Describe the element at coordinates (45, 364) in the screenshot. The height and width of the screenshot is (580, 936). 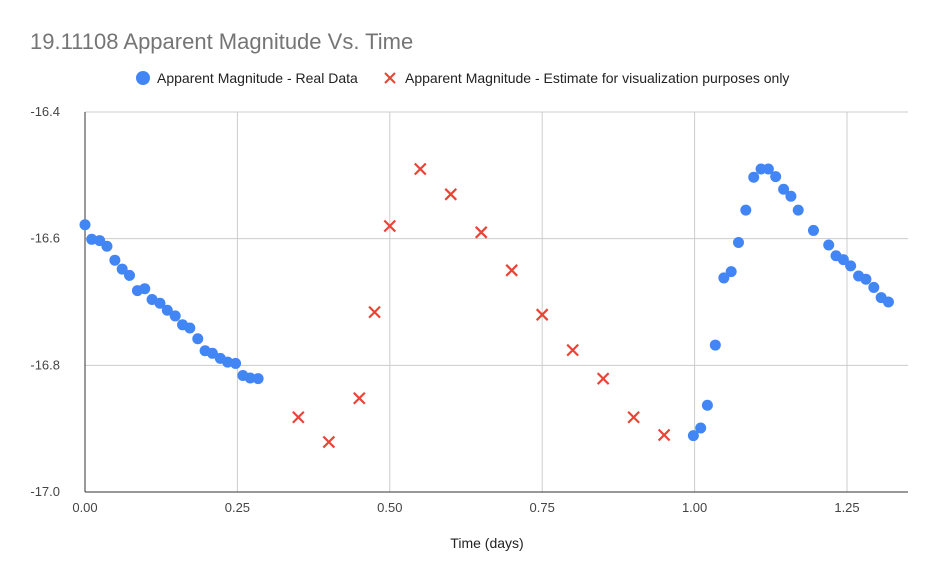
I see `y-tick-label: -16.8` at that location.